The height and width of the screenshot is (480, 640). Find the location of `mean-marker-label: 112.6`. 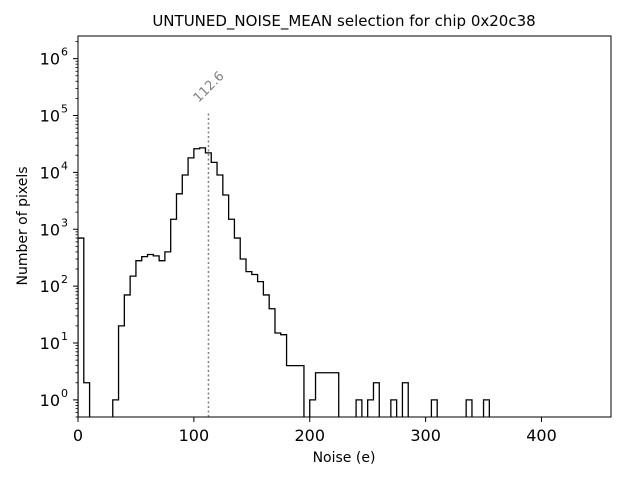

mean-marker-label: 112.6 is located at coordinates (209, 87).